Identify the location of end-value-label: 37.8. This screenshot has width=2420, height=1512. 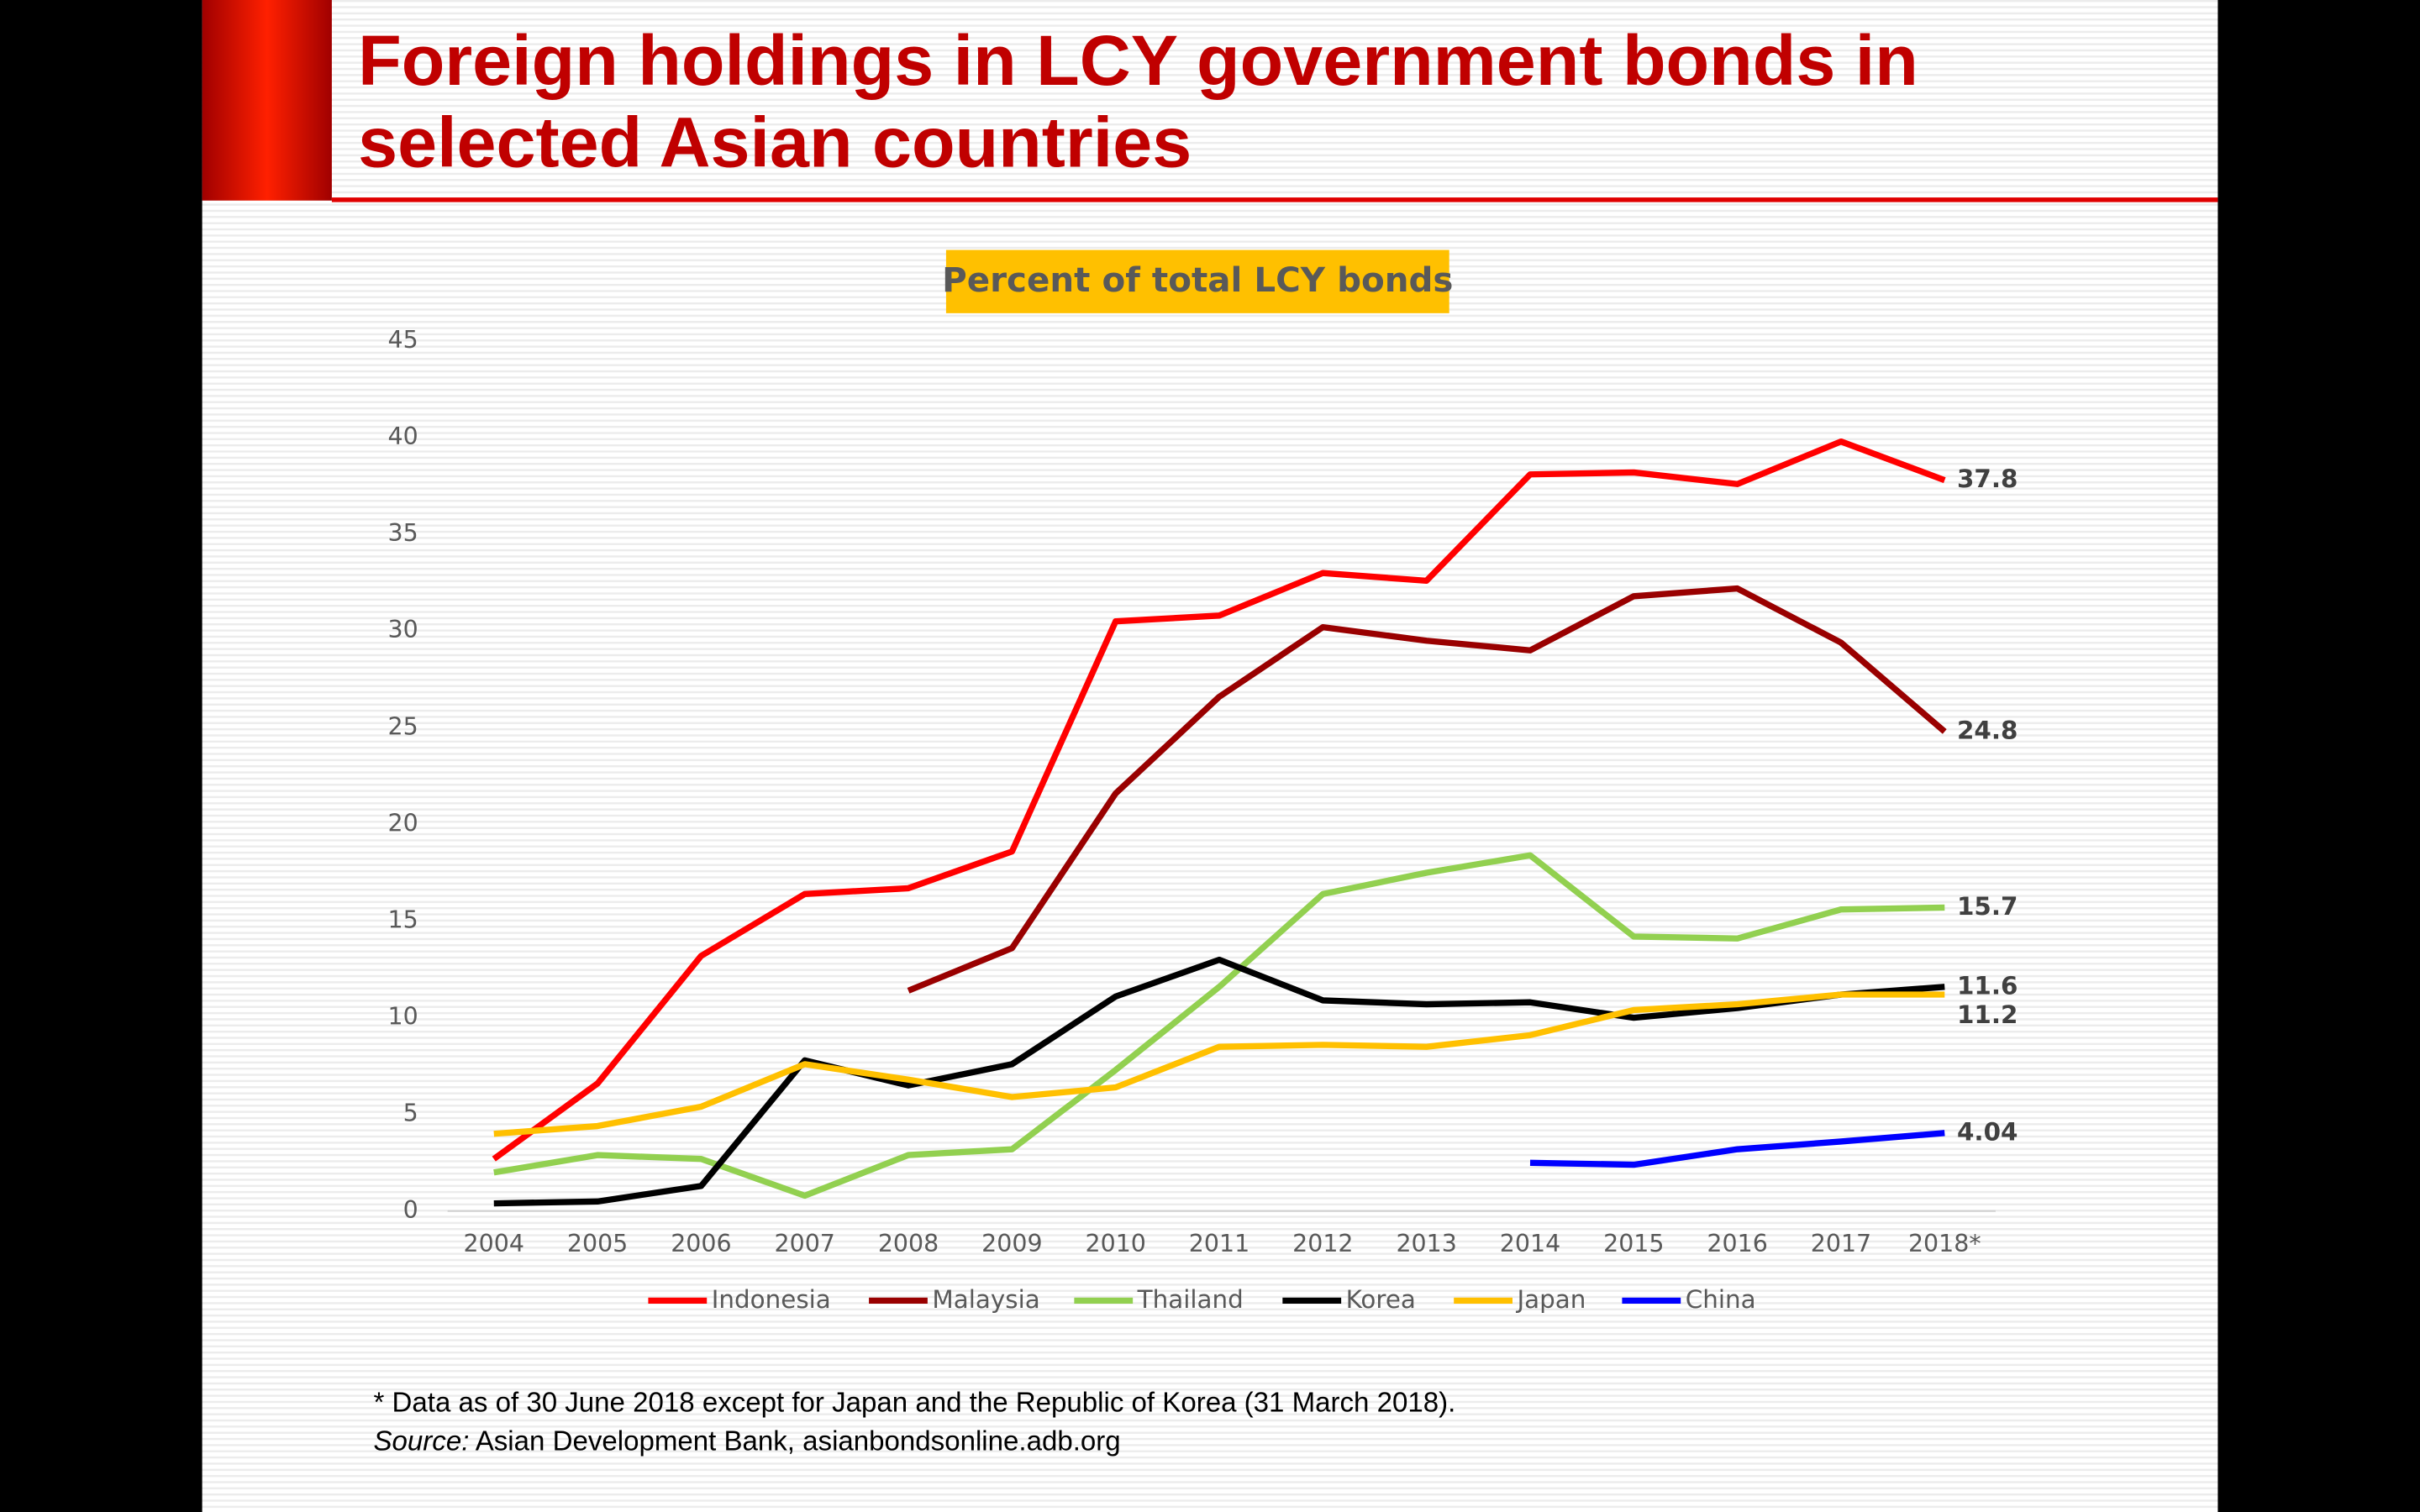
(1987, 479).